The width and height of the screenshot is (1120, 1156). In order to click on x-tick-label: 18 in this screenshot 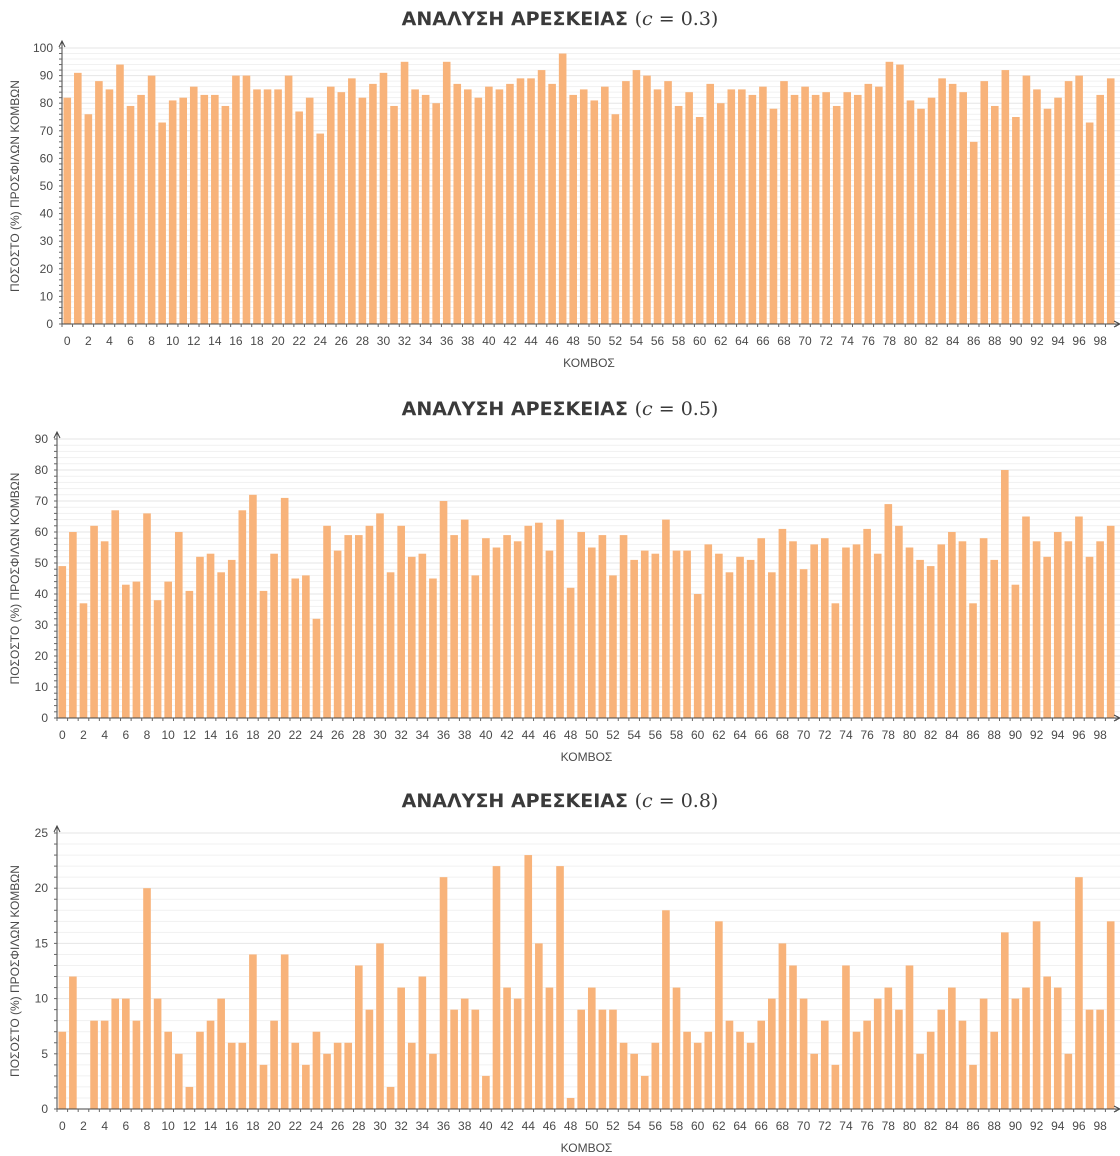, I will do `click(253, 1126)`.